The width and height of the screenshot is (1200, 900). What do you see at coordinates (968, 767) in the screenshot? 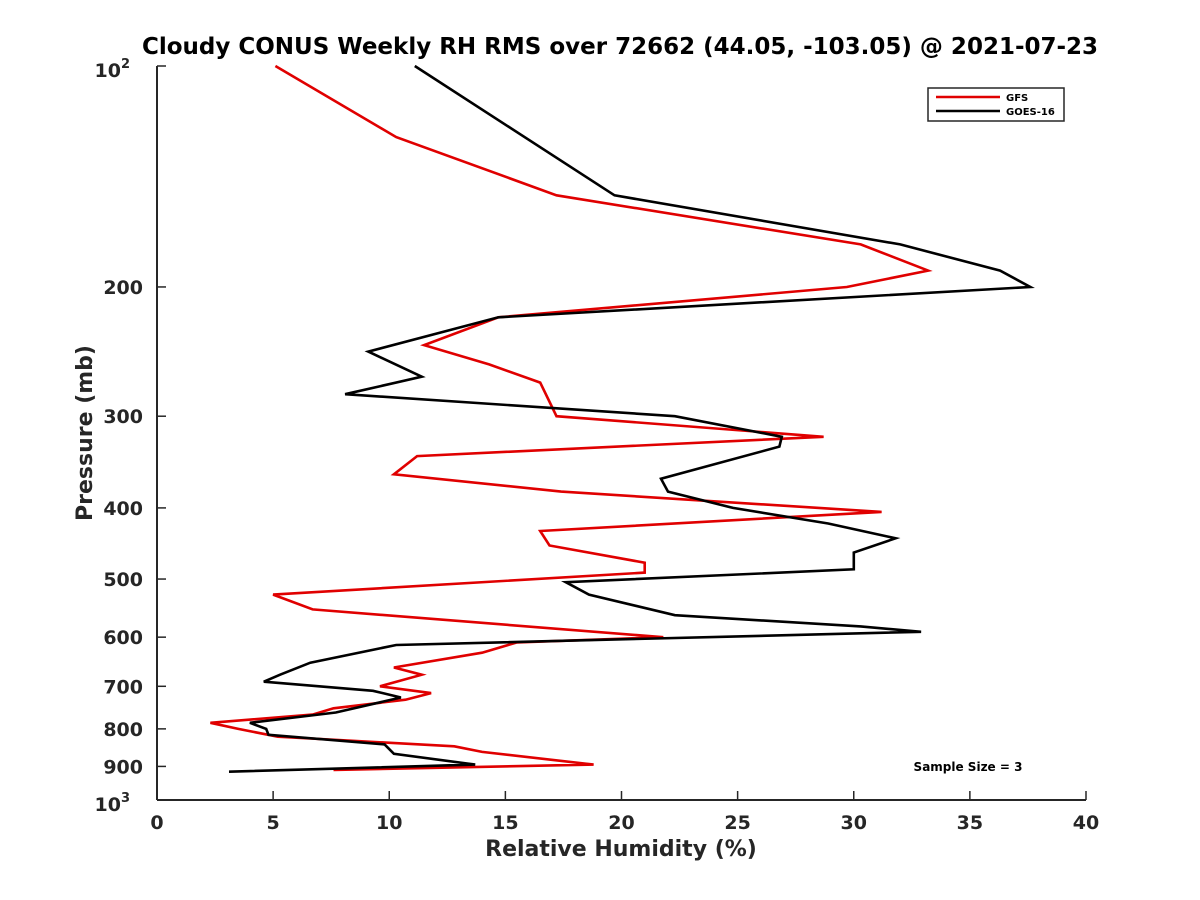
I see `sample-size-annotation: Sample Size = 3` at bounding box center [968, 767].